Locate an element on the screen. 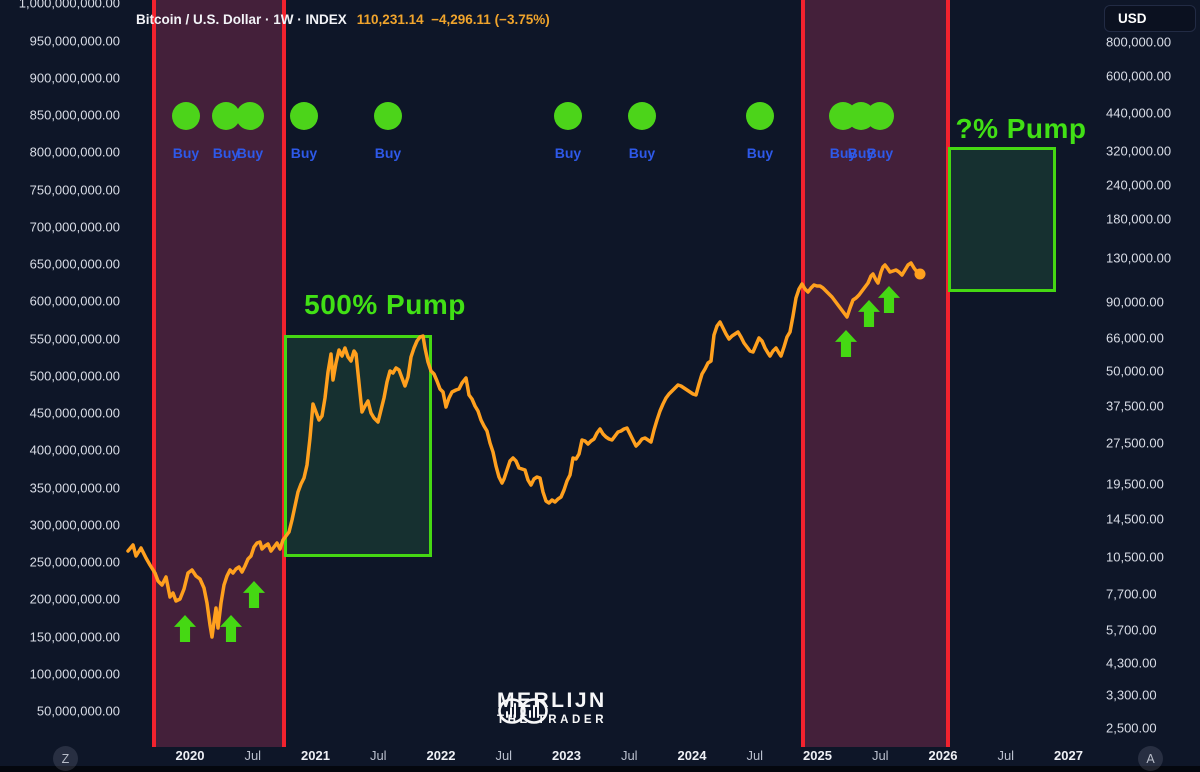 This screenshot has width=1200, height=772. time-axis-label: 2026 is located at coordinates (943, 755).